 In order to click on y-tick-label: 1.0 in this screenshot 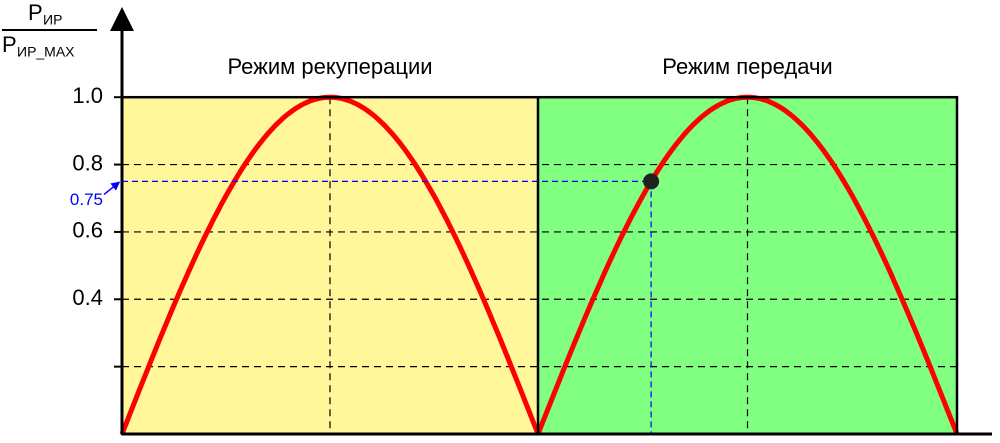, I will do `click(87, 95)`.